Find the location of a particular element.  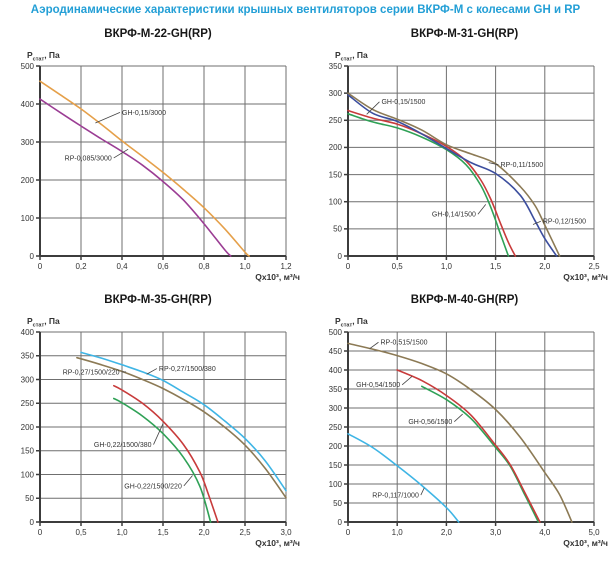

x-tick-label: 2,0 is located at coordinates (545, 266).